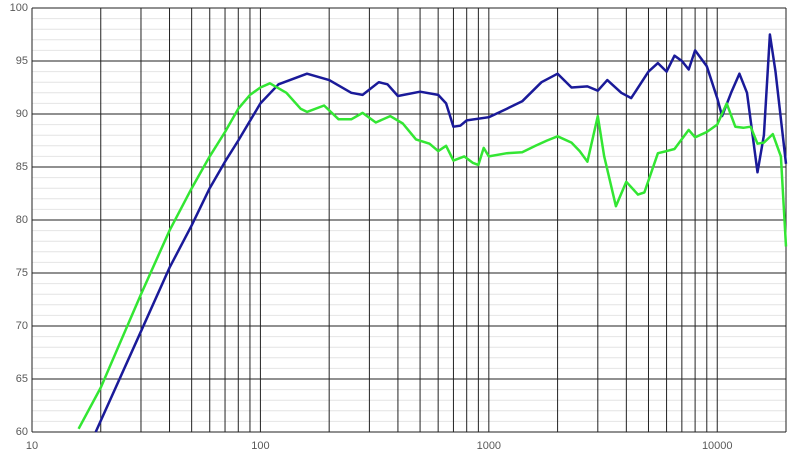 This screenshot has height=454, width=800. Describe the element at coordinates (22, 379) in the screenshot. I see `y-tick-label: 65` at that location.